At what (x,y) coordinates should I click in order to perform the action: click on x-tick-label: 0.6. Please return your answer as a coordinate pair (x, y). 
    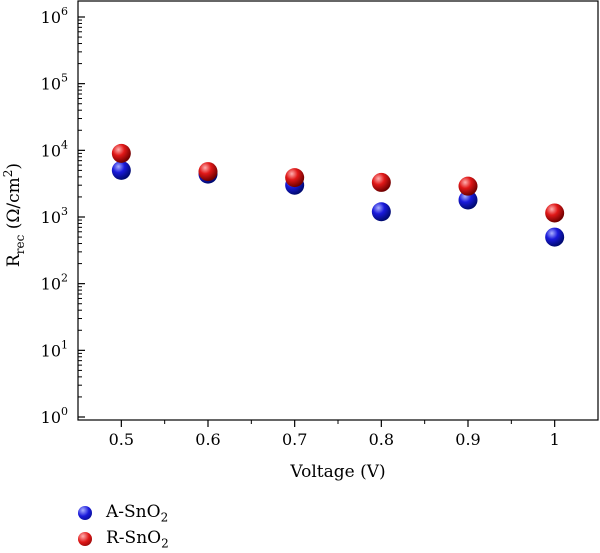
    Looking at the image, I should click on (207, 439).